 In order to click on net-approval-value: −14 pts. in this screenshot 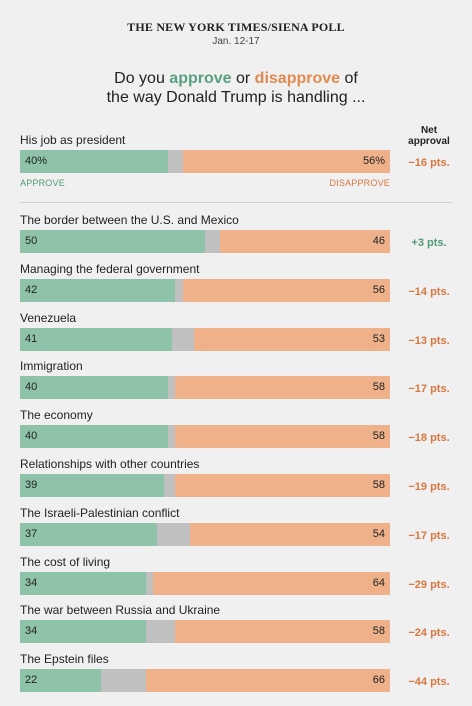, I will do `click(429, 292)`.